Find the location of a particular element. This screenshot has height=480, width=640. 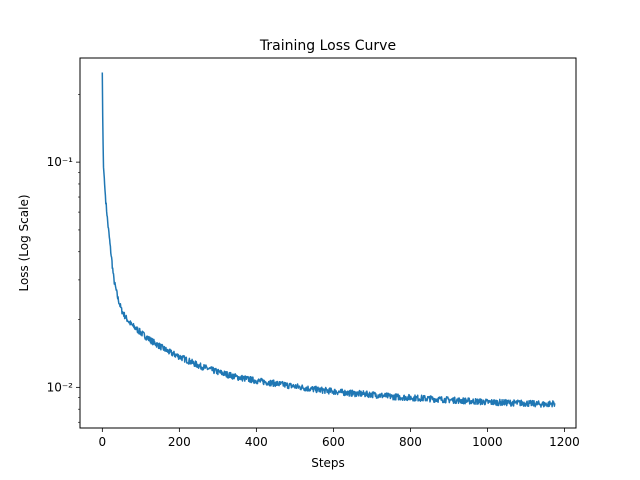

x-tick-label: 400 is located at coordinates (256, 442).